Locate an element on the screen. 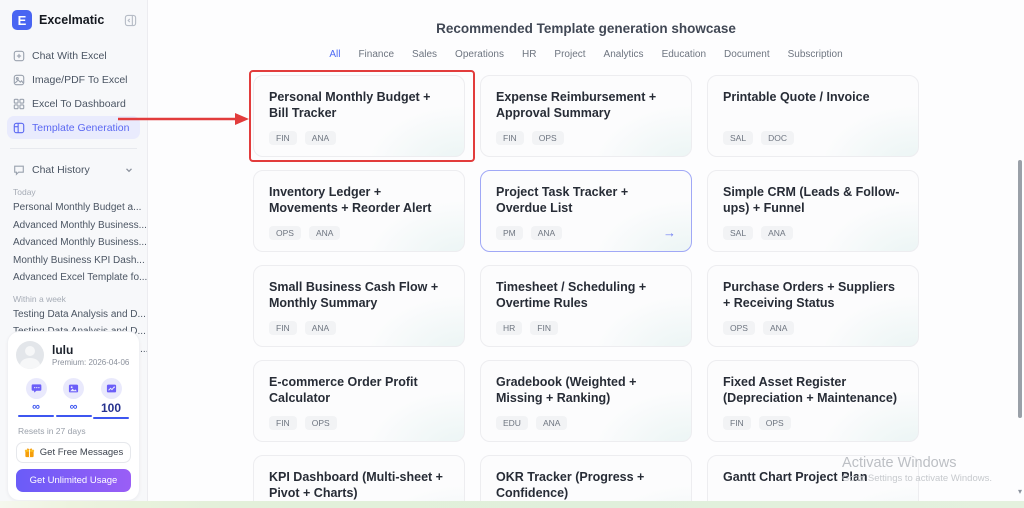 The image size is (1024, 508). tab-sales: Sales is located at coordinates (425, 54).